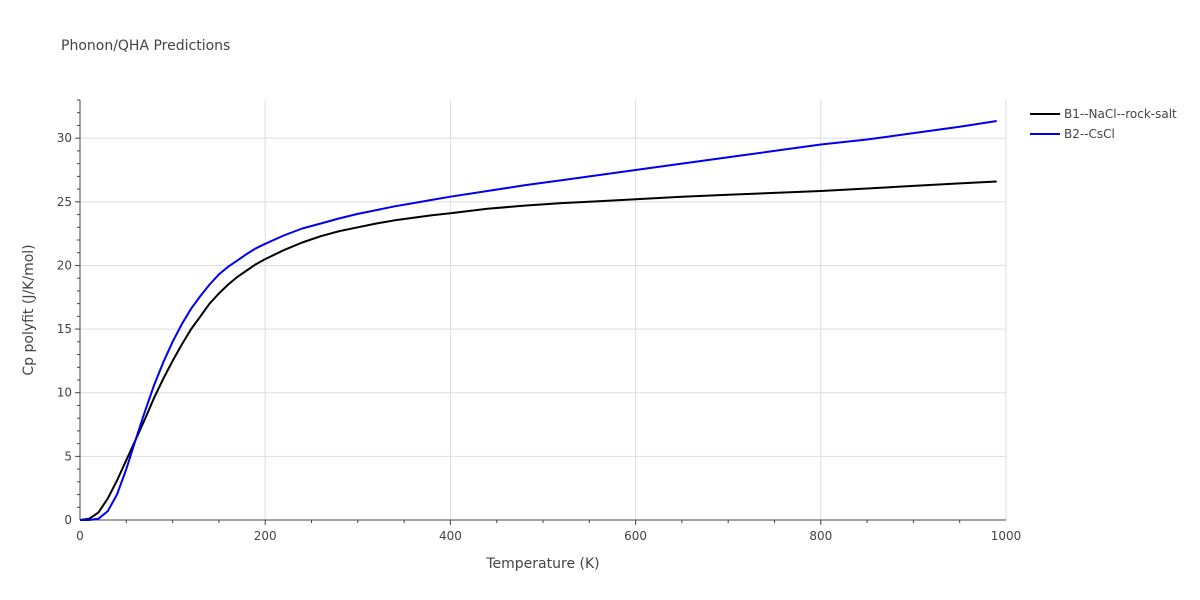 This screenshot has height=600, width=1200. I want to click on y-axis-title: Cp polyfit (J/K/mol), so click(29, 309).